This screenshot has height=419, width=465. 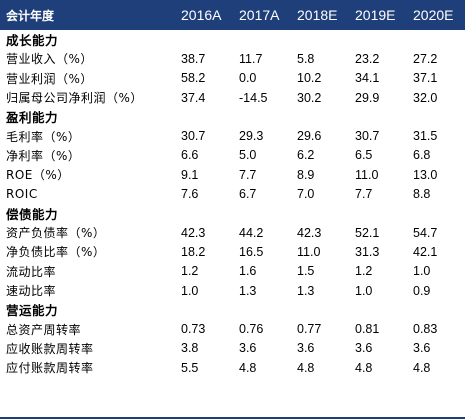 I want to click on section-header-row: 成长能力, so click(x=232, y=39).